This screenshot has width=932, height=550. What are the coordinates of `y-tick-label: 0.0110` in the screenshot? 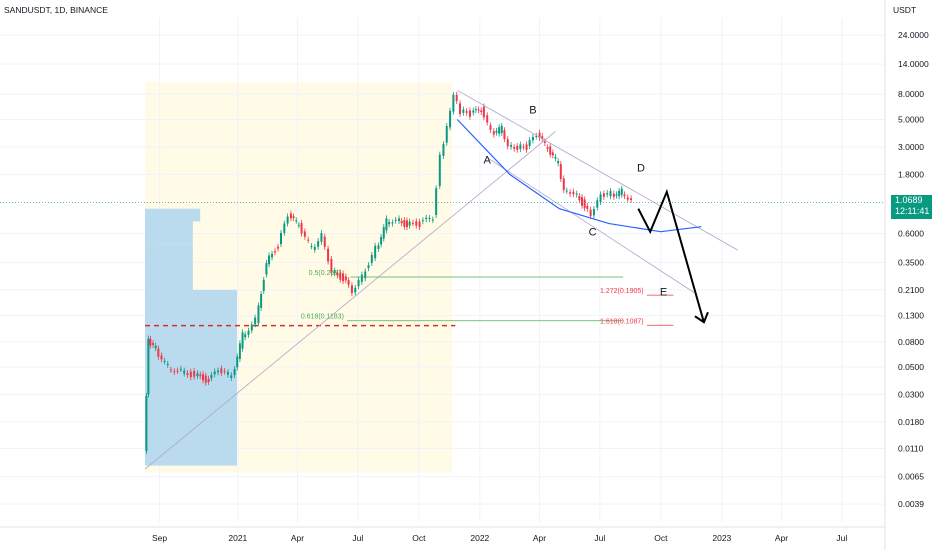 It's located at (911, 448).